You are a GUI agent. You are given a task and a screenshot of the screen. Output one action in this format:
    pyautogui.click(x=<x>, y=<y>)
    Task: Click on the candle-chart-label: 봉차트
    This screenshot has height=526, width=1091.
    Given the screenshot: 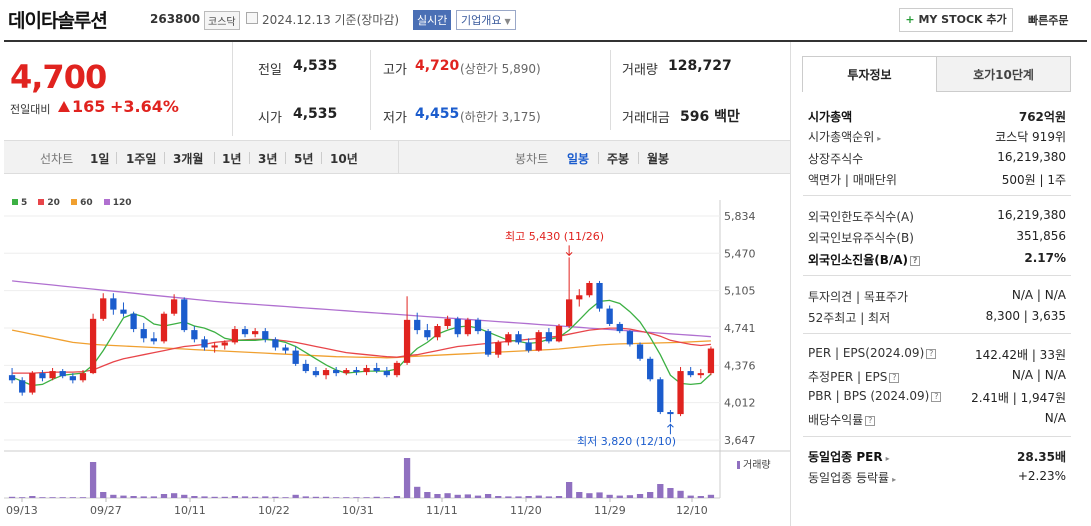 What is the action you would take?
    pyautogui.click(x=532, y=159)
    